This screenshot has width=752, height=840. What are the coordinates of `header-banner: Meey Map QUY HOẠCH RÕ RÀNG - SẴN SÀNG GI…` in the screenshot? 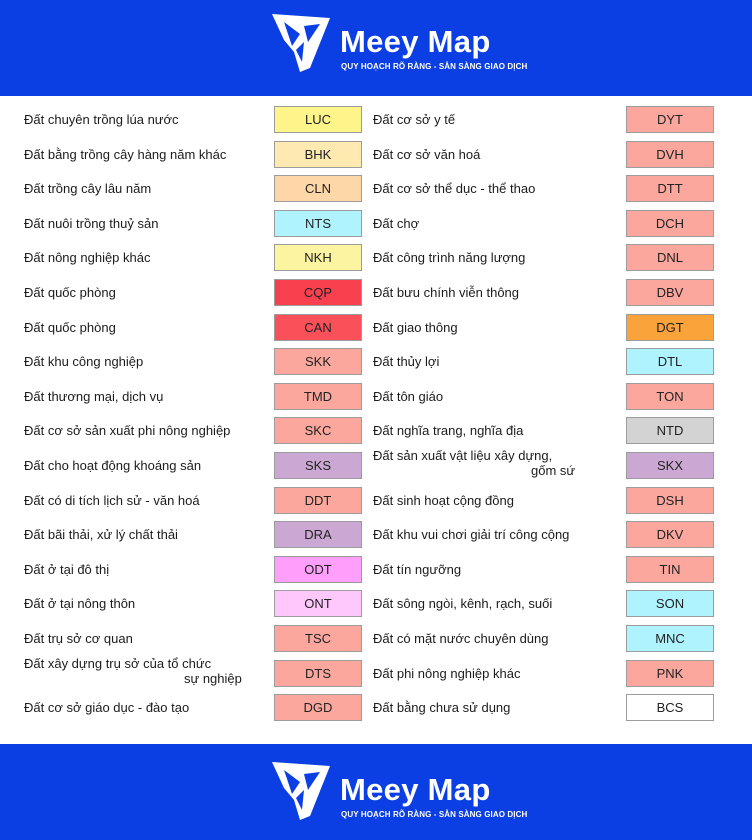 It's located at (376, 48).